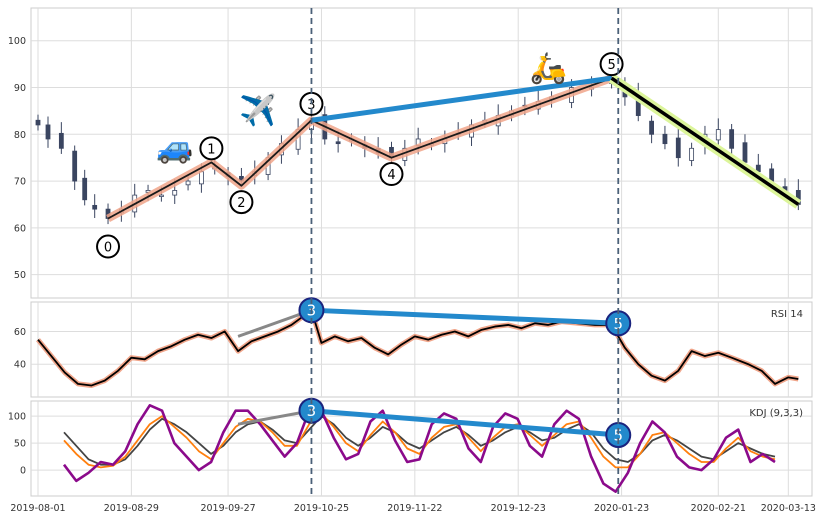  Describe the element at coordinates (618, 436) in the screenshot. I see `divergence-marker-5: 5` at that location.